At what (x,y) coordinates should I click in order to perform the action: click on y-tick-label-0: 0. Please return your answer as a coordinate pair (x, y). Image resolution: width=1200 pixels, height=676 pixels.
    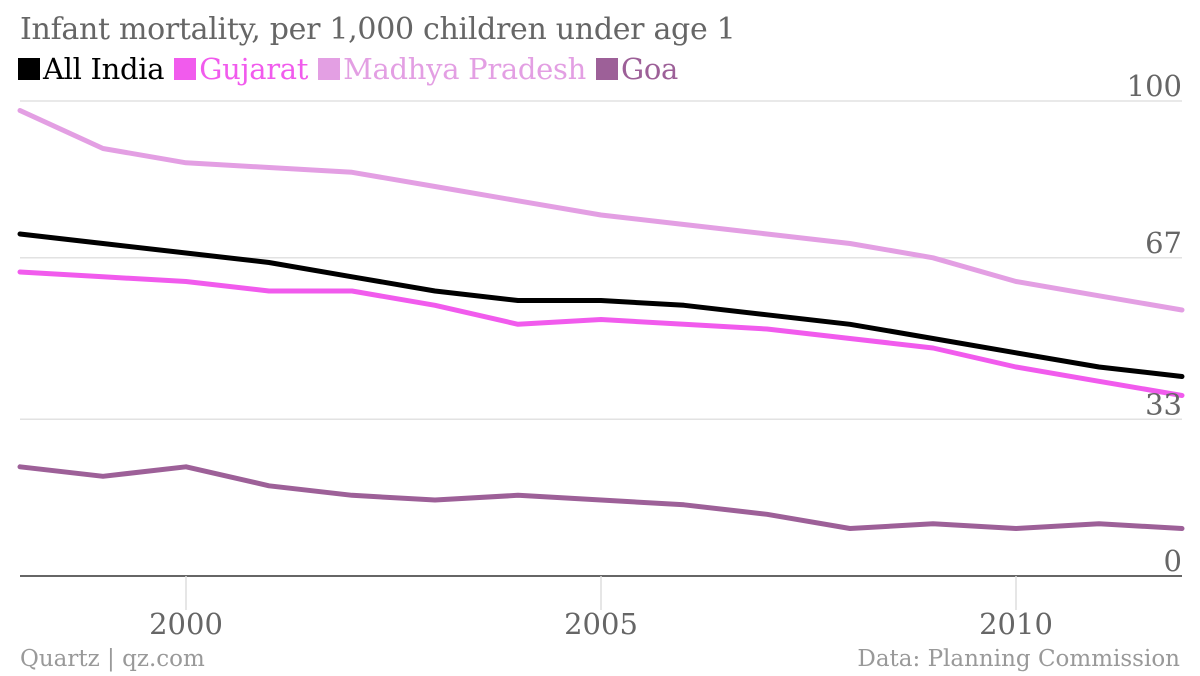
    Looking at the image, I should click on (1173, 561).